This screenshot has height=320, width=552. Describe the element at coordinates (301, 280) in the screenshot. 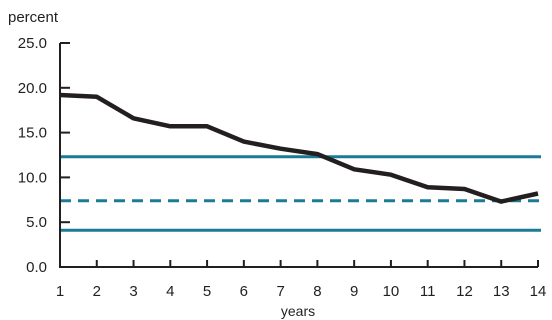

I see `x-axis-ticks: 1 2 3 4 5 6 7 8 9 10 11 12 13 14` at that location.